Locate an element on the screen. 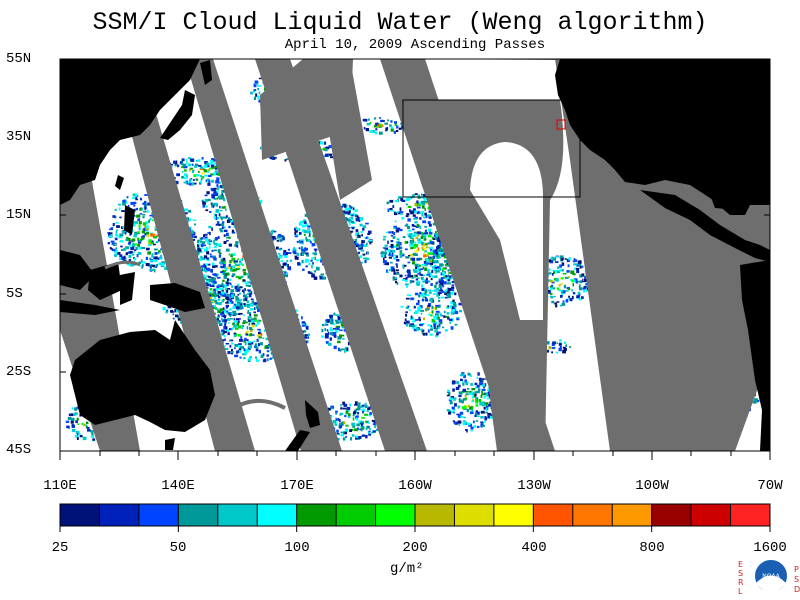 Image resolution: width=800 pixels, height=600 pixels. colorbar is located at coordinates (415, 518).